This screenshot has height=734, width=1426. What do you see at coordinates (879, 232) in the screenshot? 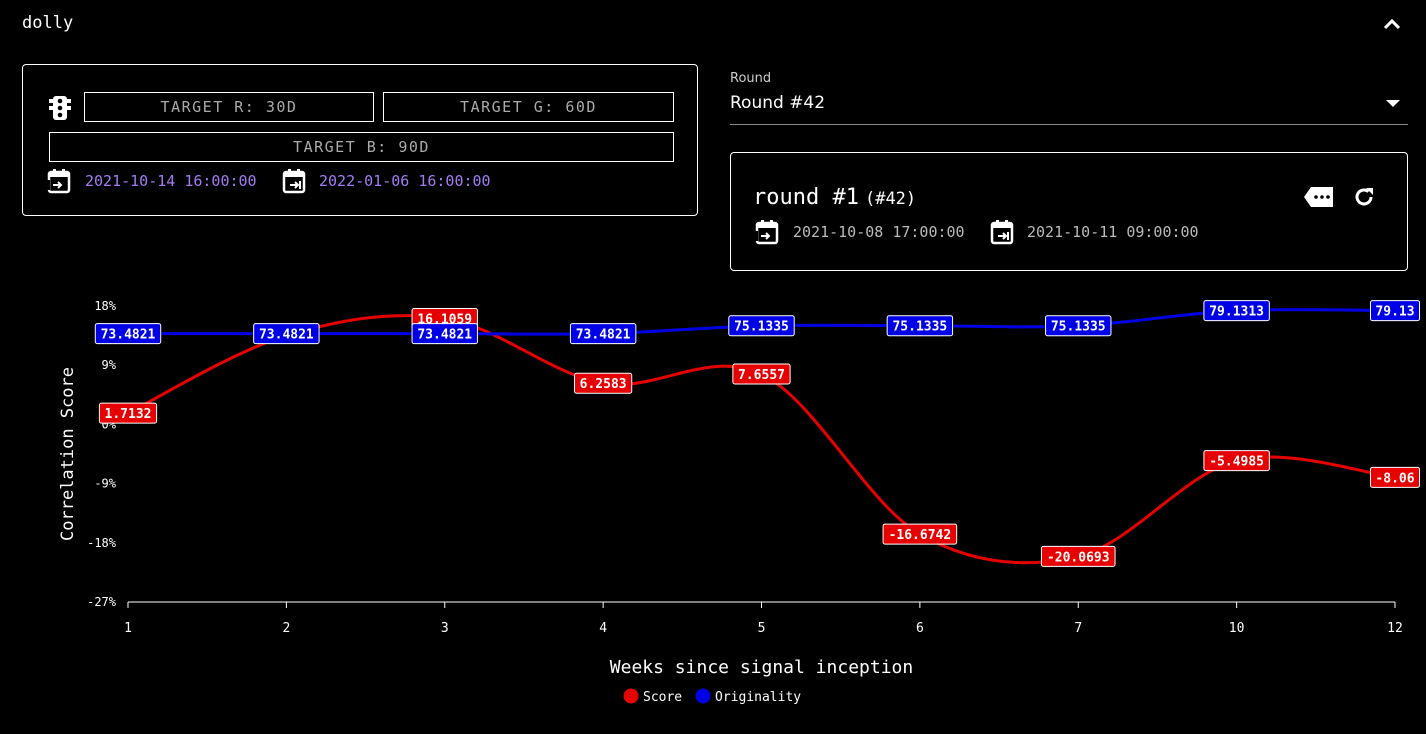
I see `round-open-date: 2021-10-08 17:00:00` at bounding box center [879, 232].